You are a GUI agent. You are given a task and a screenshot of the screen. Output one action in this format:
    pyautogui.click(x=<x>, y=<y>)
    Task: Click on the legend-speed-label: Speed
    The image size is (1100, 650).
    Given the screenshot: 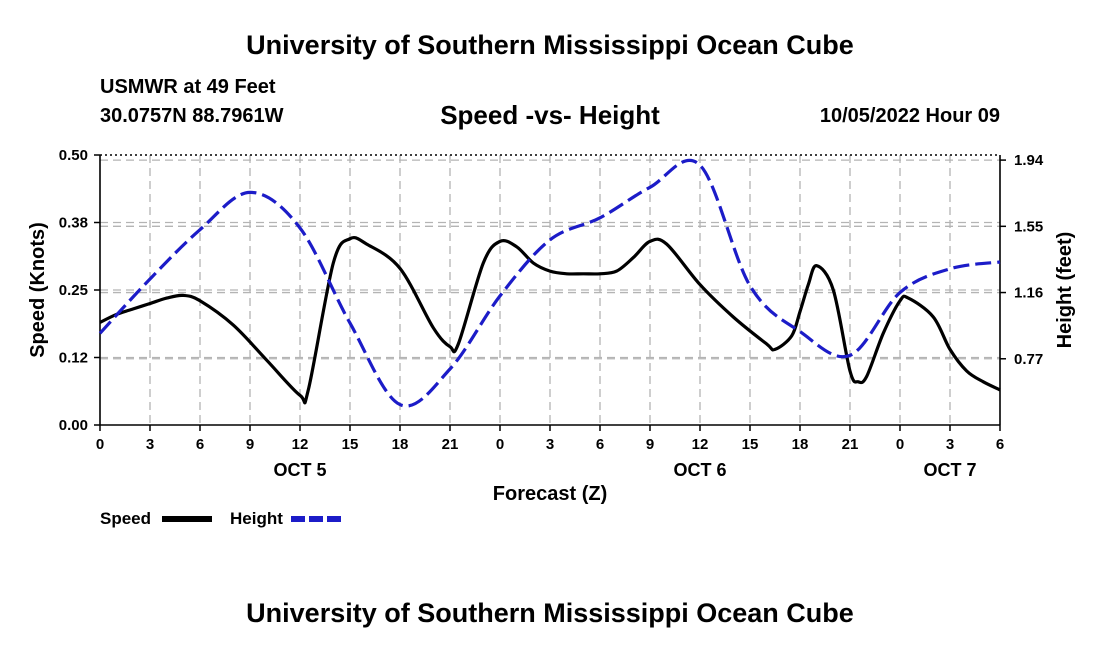 What is the action you would take?
    pyautogui.click(x=126, y=518)
    